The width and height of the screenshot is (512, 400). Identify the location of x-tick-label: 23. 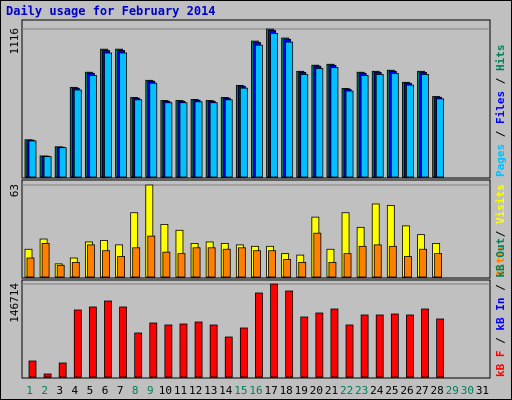
(361, 390).